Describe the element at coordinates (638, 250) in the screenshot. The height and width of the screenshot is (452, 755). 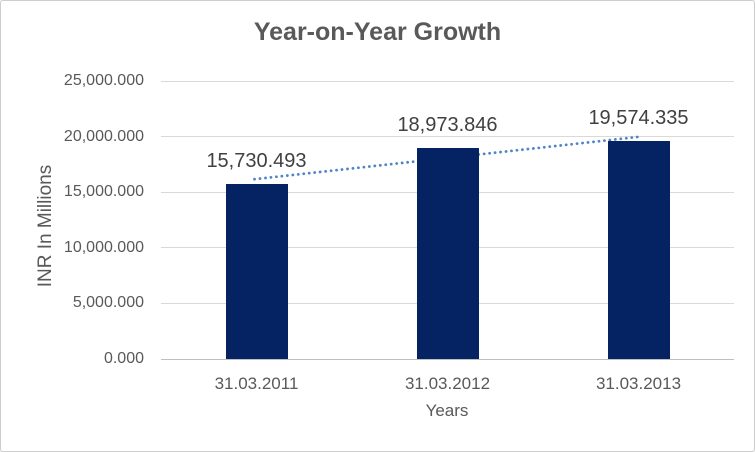
I see `bar-31.03.2013` at that location.